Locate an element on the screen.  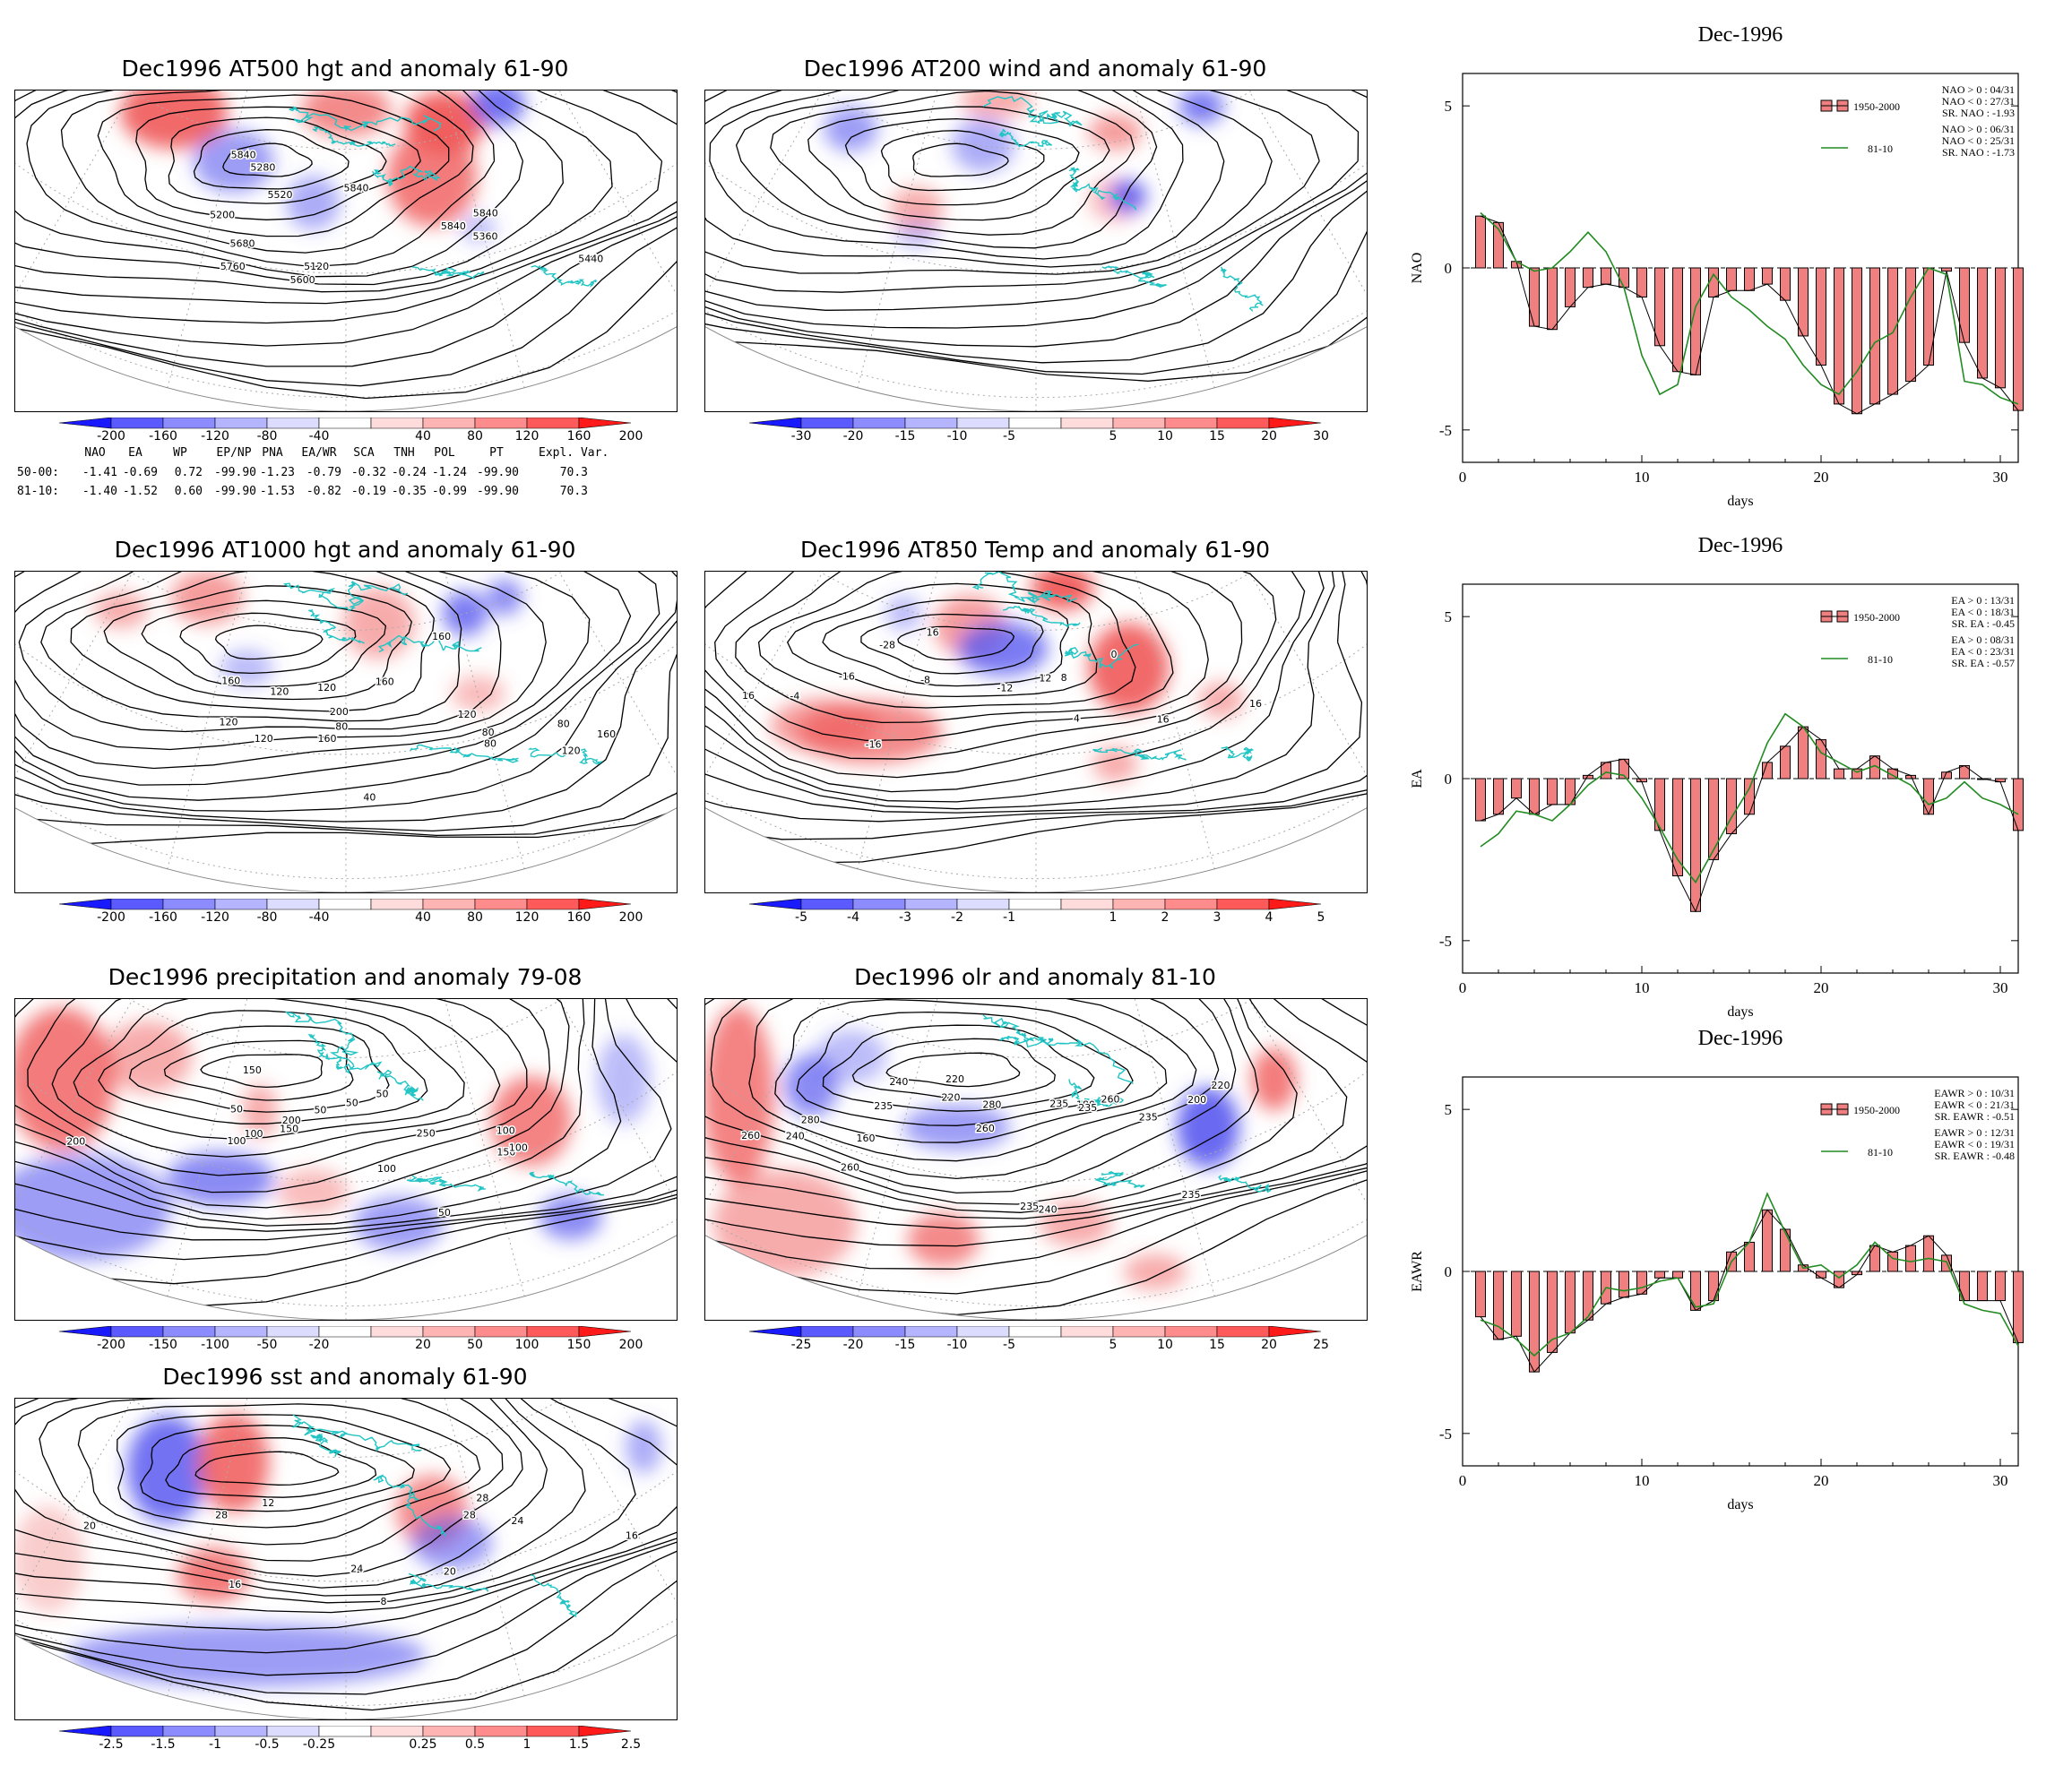
legend-line-label: 81-10 is located at coordinates (1880, 1153).